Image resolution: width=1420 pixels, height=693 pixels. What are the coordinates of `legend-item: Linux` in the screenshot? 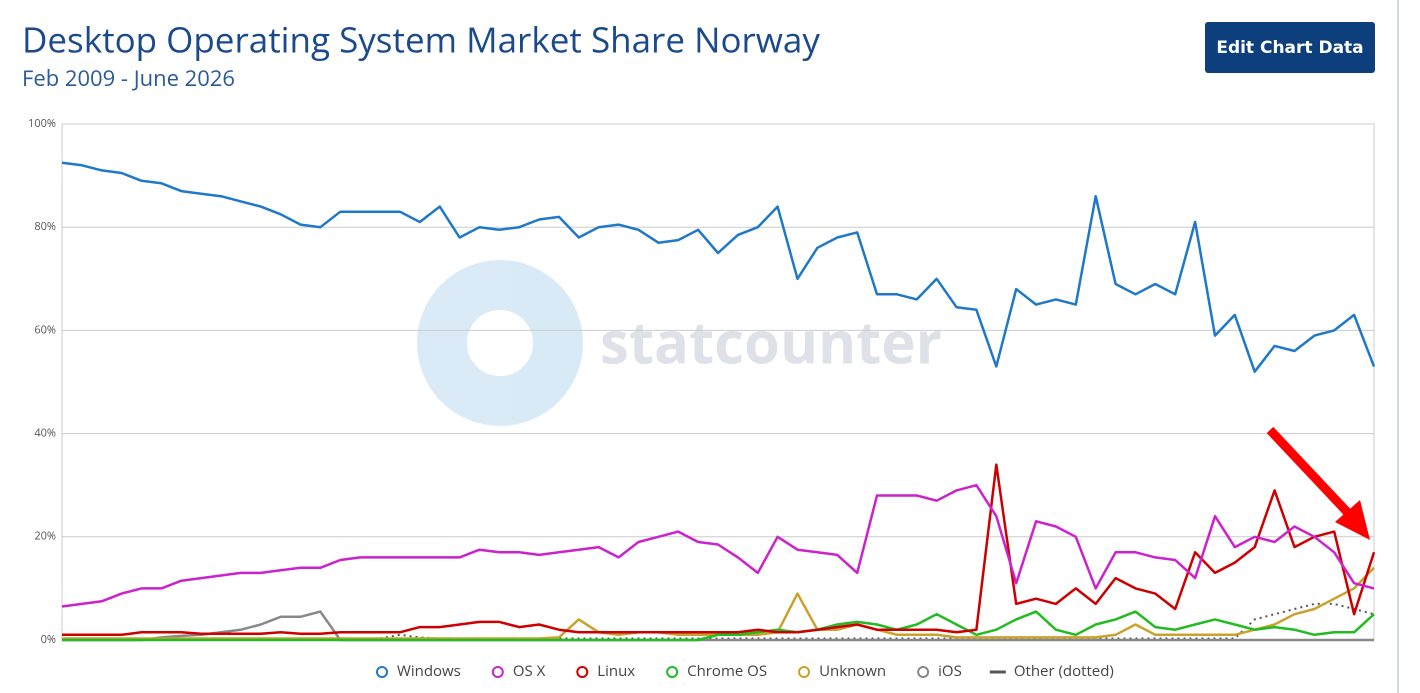 It's located at (605, 671).